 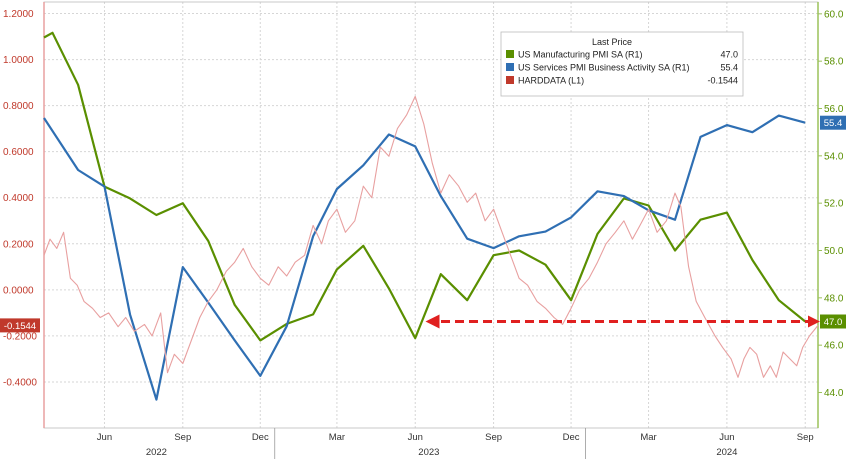 What do you see at coordinates (510, 54) in the screenshot?
I see `legend-swatch-manufacturing` at bounding box center [510, 54].